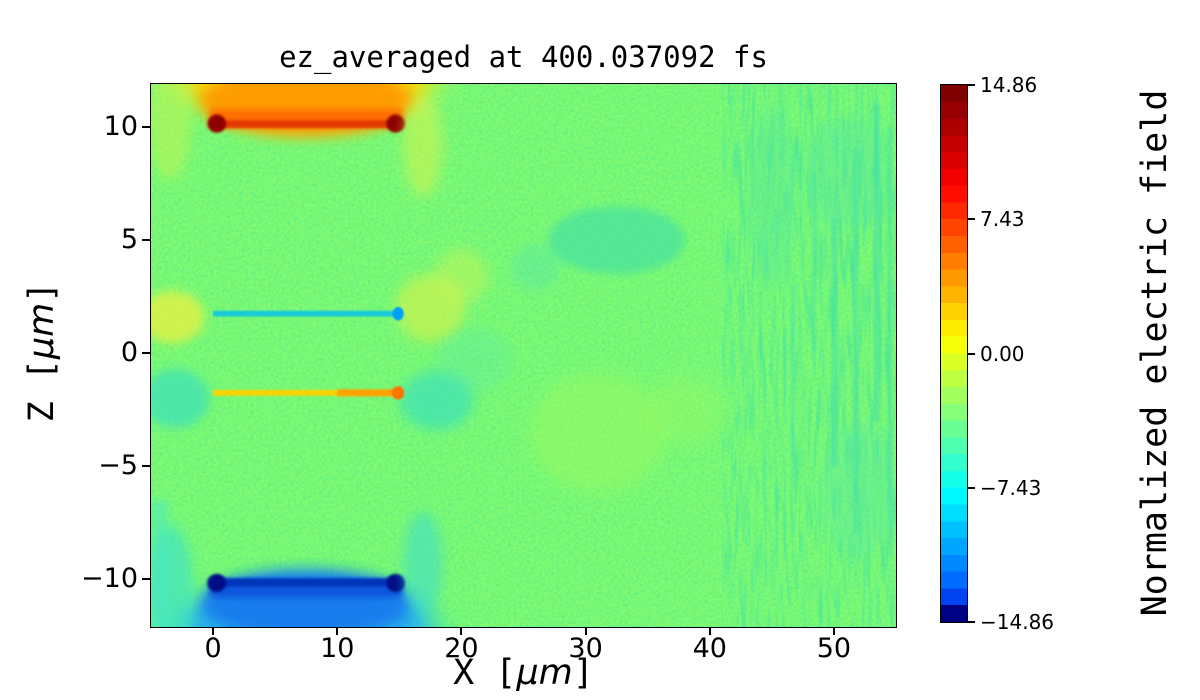 The height and width of the screenshot is (700, 1200). I want to click on heatmap-feature-upper-left-fringe, so click(171, 133).